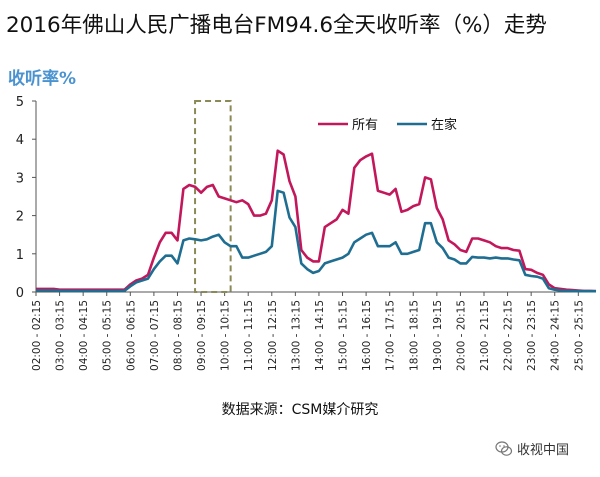  What do you see at coordinates (320, 335) in the screenshot?
I see `x-tick-label: 14:00 - 14:15` at bounding box center [320, 335].